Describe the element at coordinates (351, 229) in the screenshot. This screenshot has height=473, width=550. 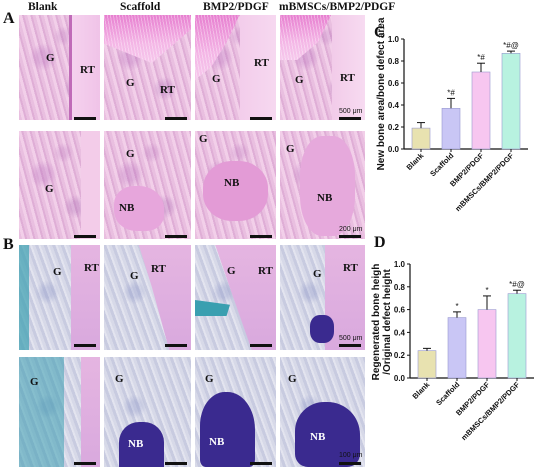
I see `scale-label-200: 200 μm` at that location.